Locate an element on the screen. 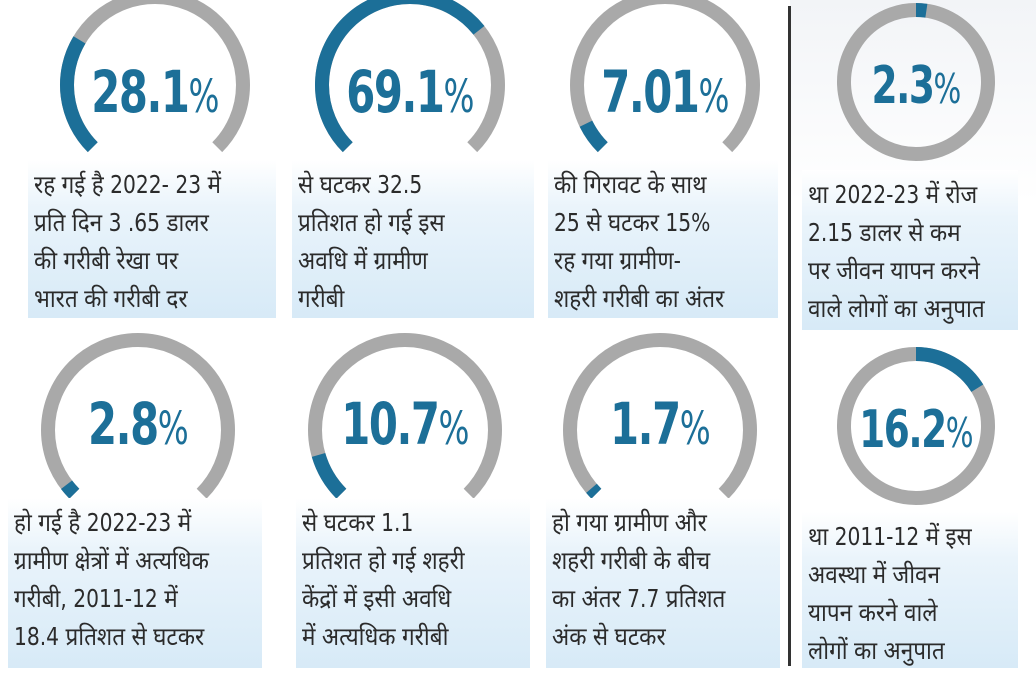 The width and height of the screenshot is (1036, 675). description-line: अवधि में ग्रामीण is located at coordinates (363, 260).